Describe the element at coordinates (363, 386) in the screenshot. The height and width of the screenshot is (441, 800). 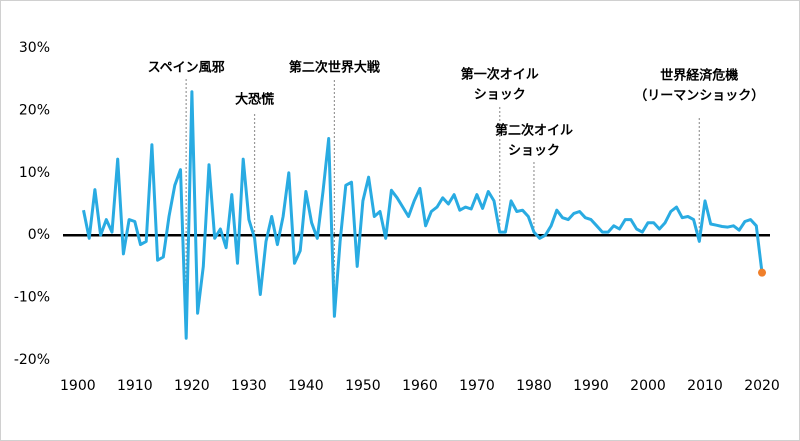
I see `x-tick-label: 1950` at that location.